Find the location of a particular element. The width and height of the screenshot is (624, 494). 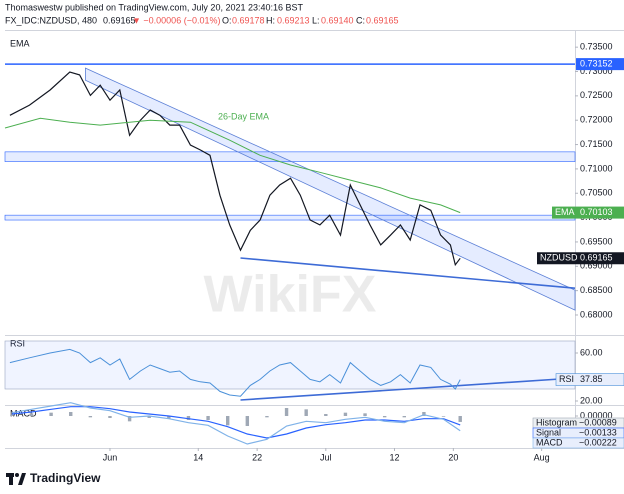

x-tick-label: 12 is located at coordinates (394, 457).